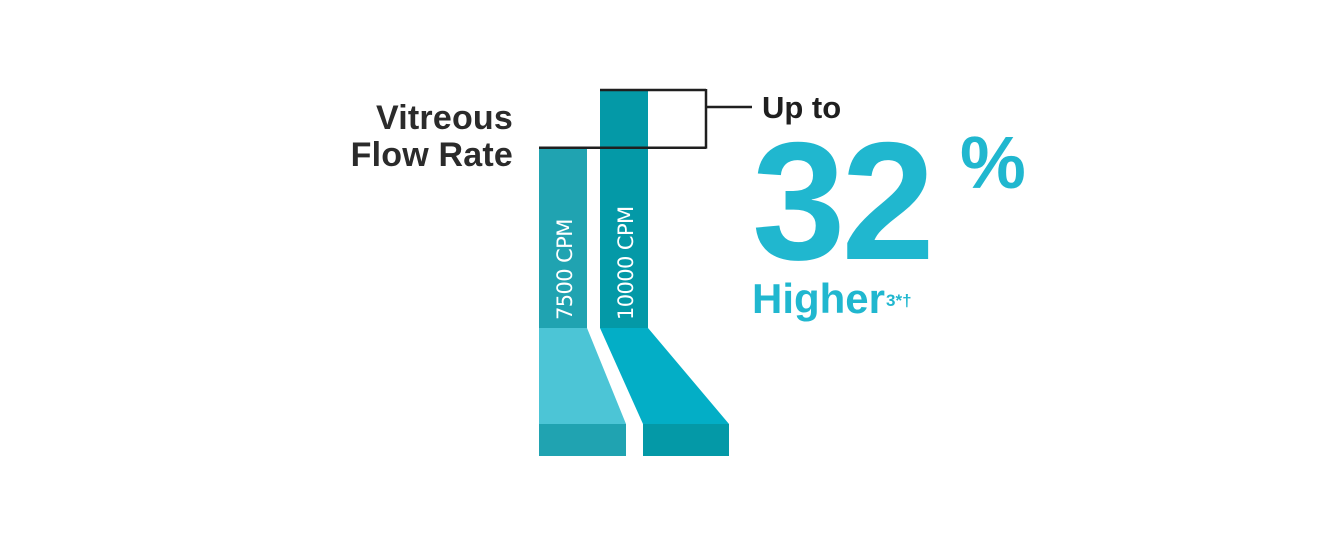  Describe the element at coordinates (444, 118) in the screenshot. I see `y-axis-title-line-1: Vitreous` at that location.